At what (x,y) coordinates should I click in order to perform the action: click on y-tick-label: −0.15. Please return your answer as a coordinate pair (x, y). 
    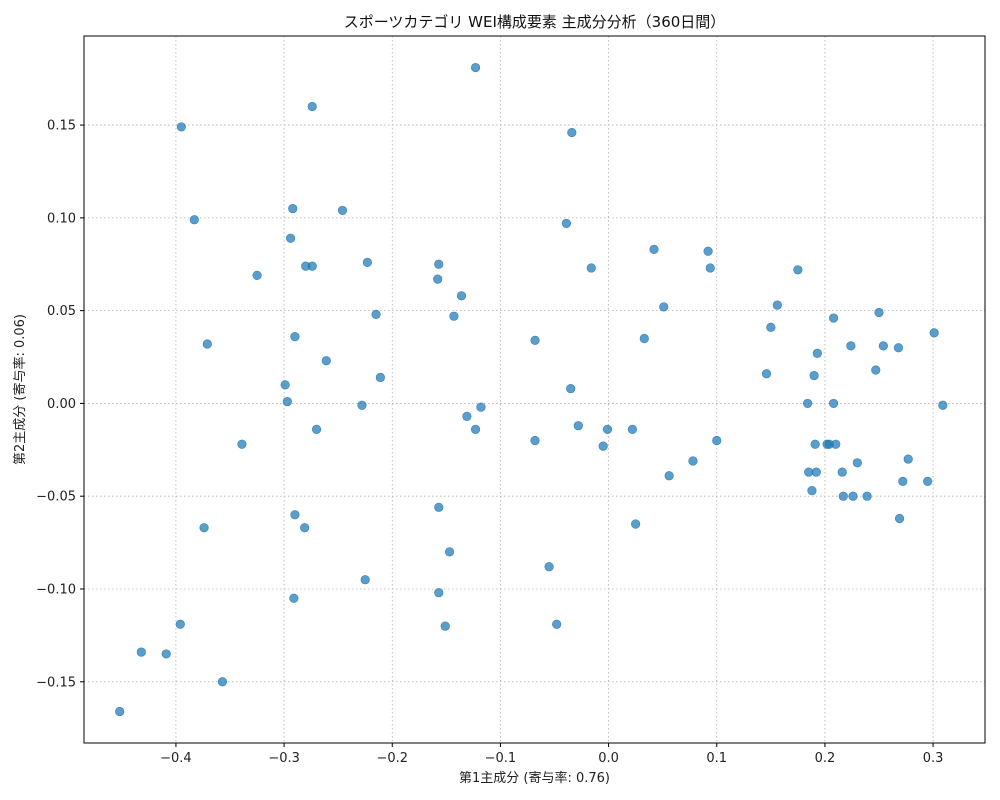
    Looking at the image, I should click on (56, 682).